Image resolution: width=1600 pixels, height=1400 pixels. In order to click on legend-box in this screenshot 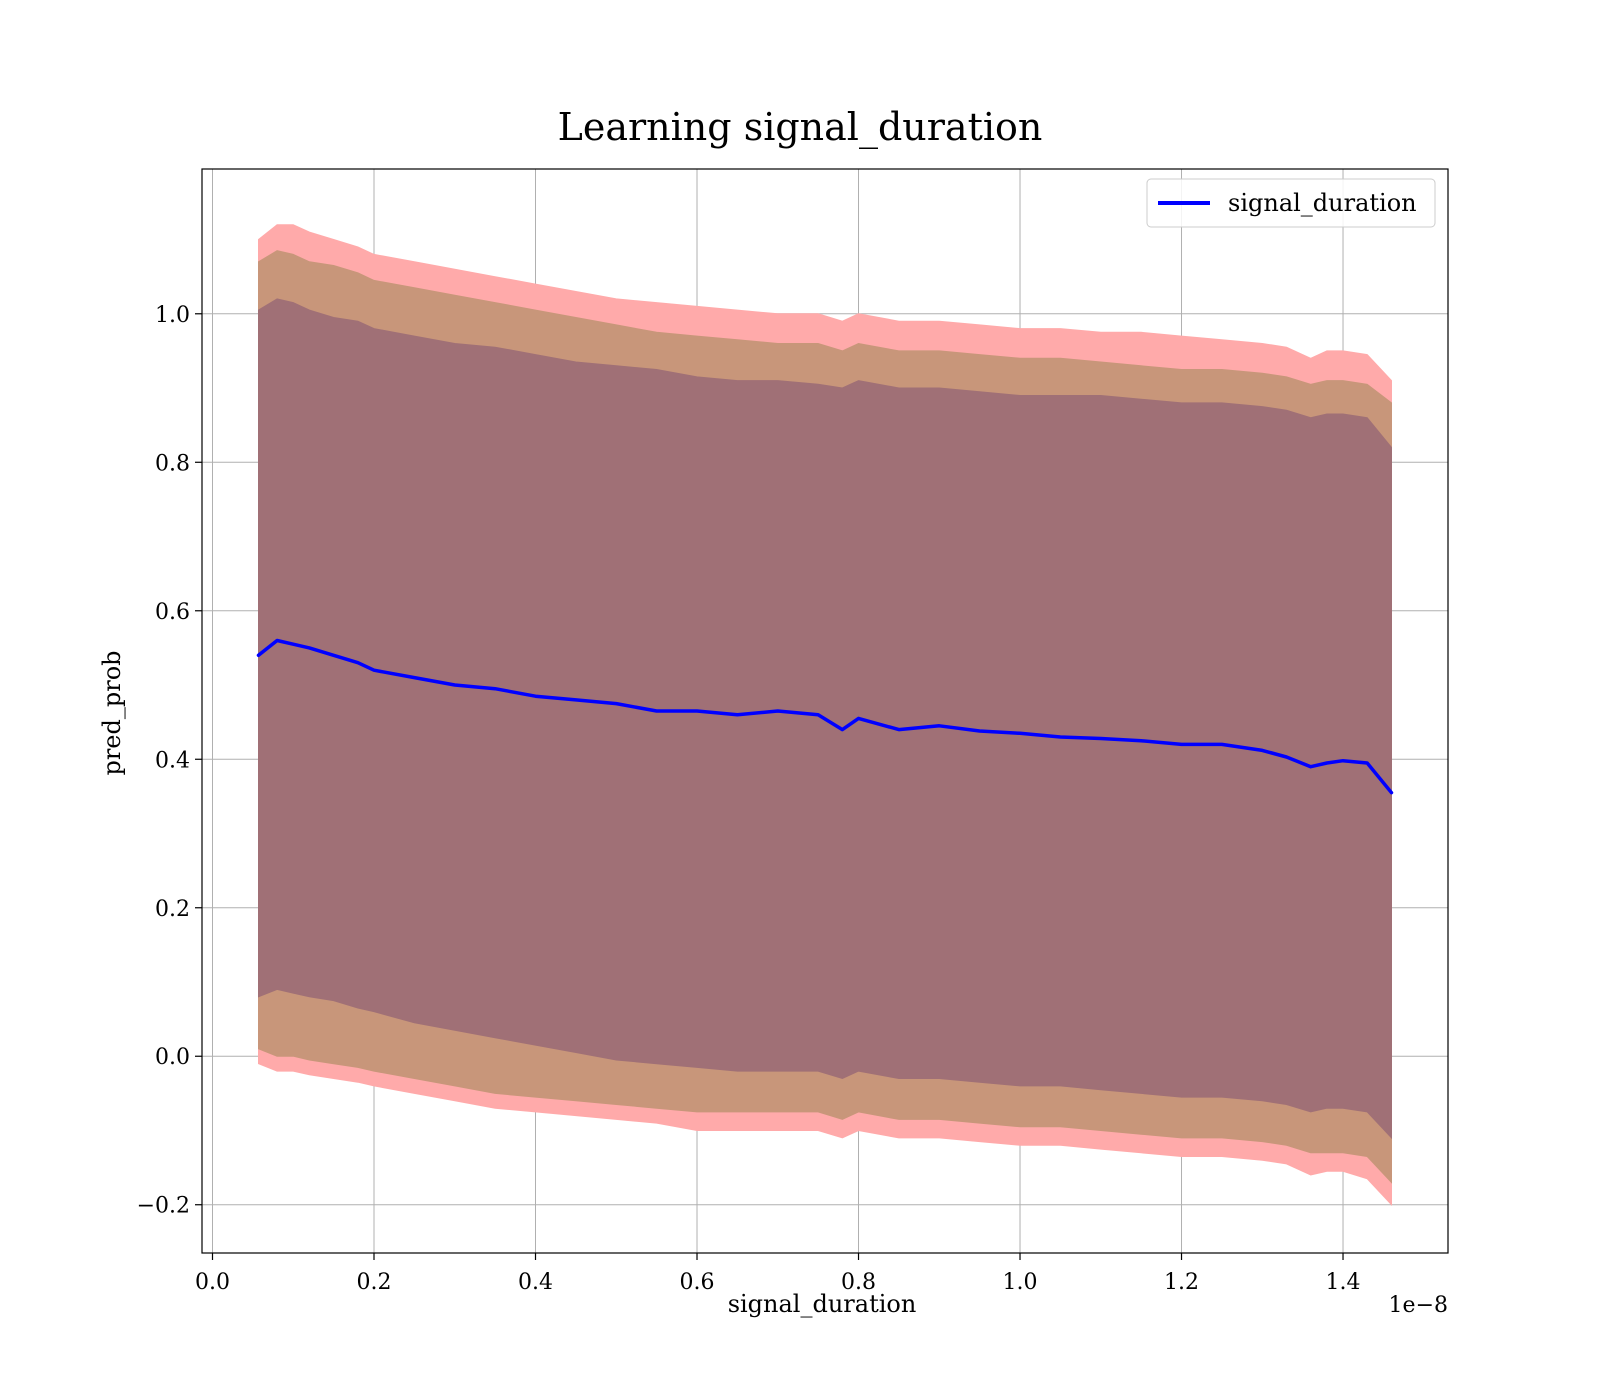, I will do `click(1291, 203)`.